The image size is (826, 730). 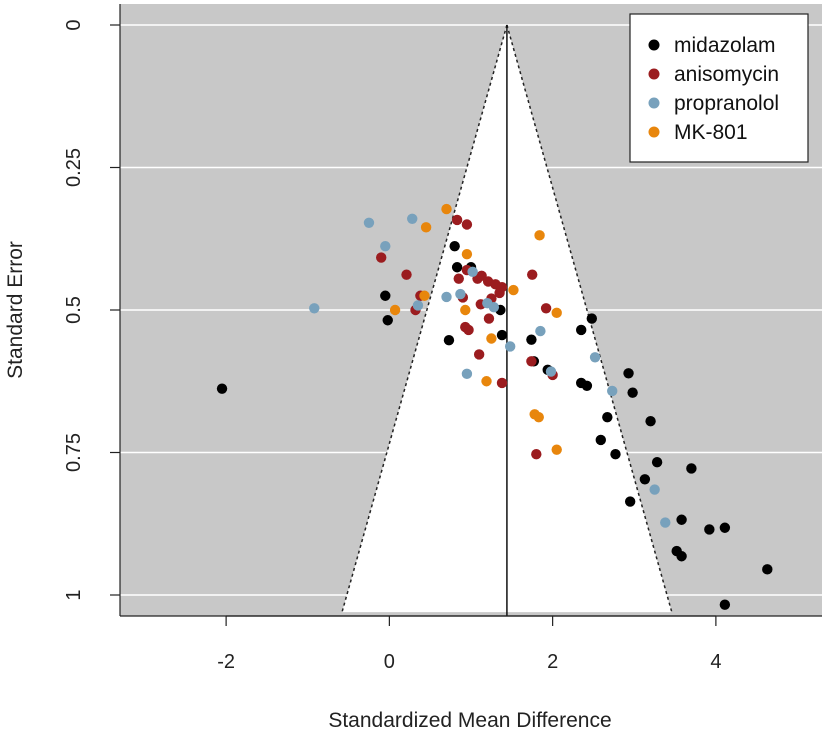 I want to click on y-axis: 0 0.25 0.5 0.75 1, so click(x=92, y=310).